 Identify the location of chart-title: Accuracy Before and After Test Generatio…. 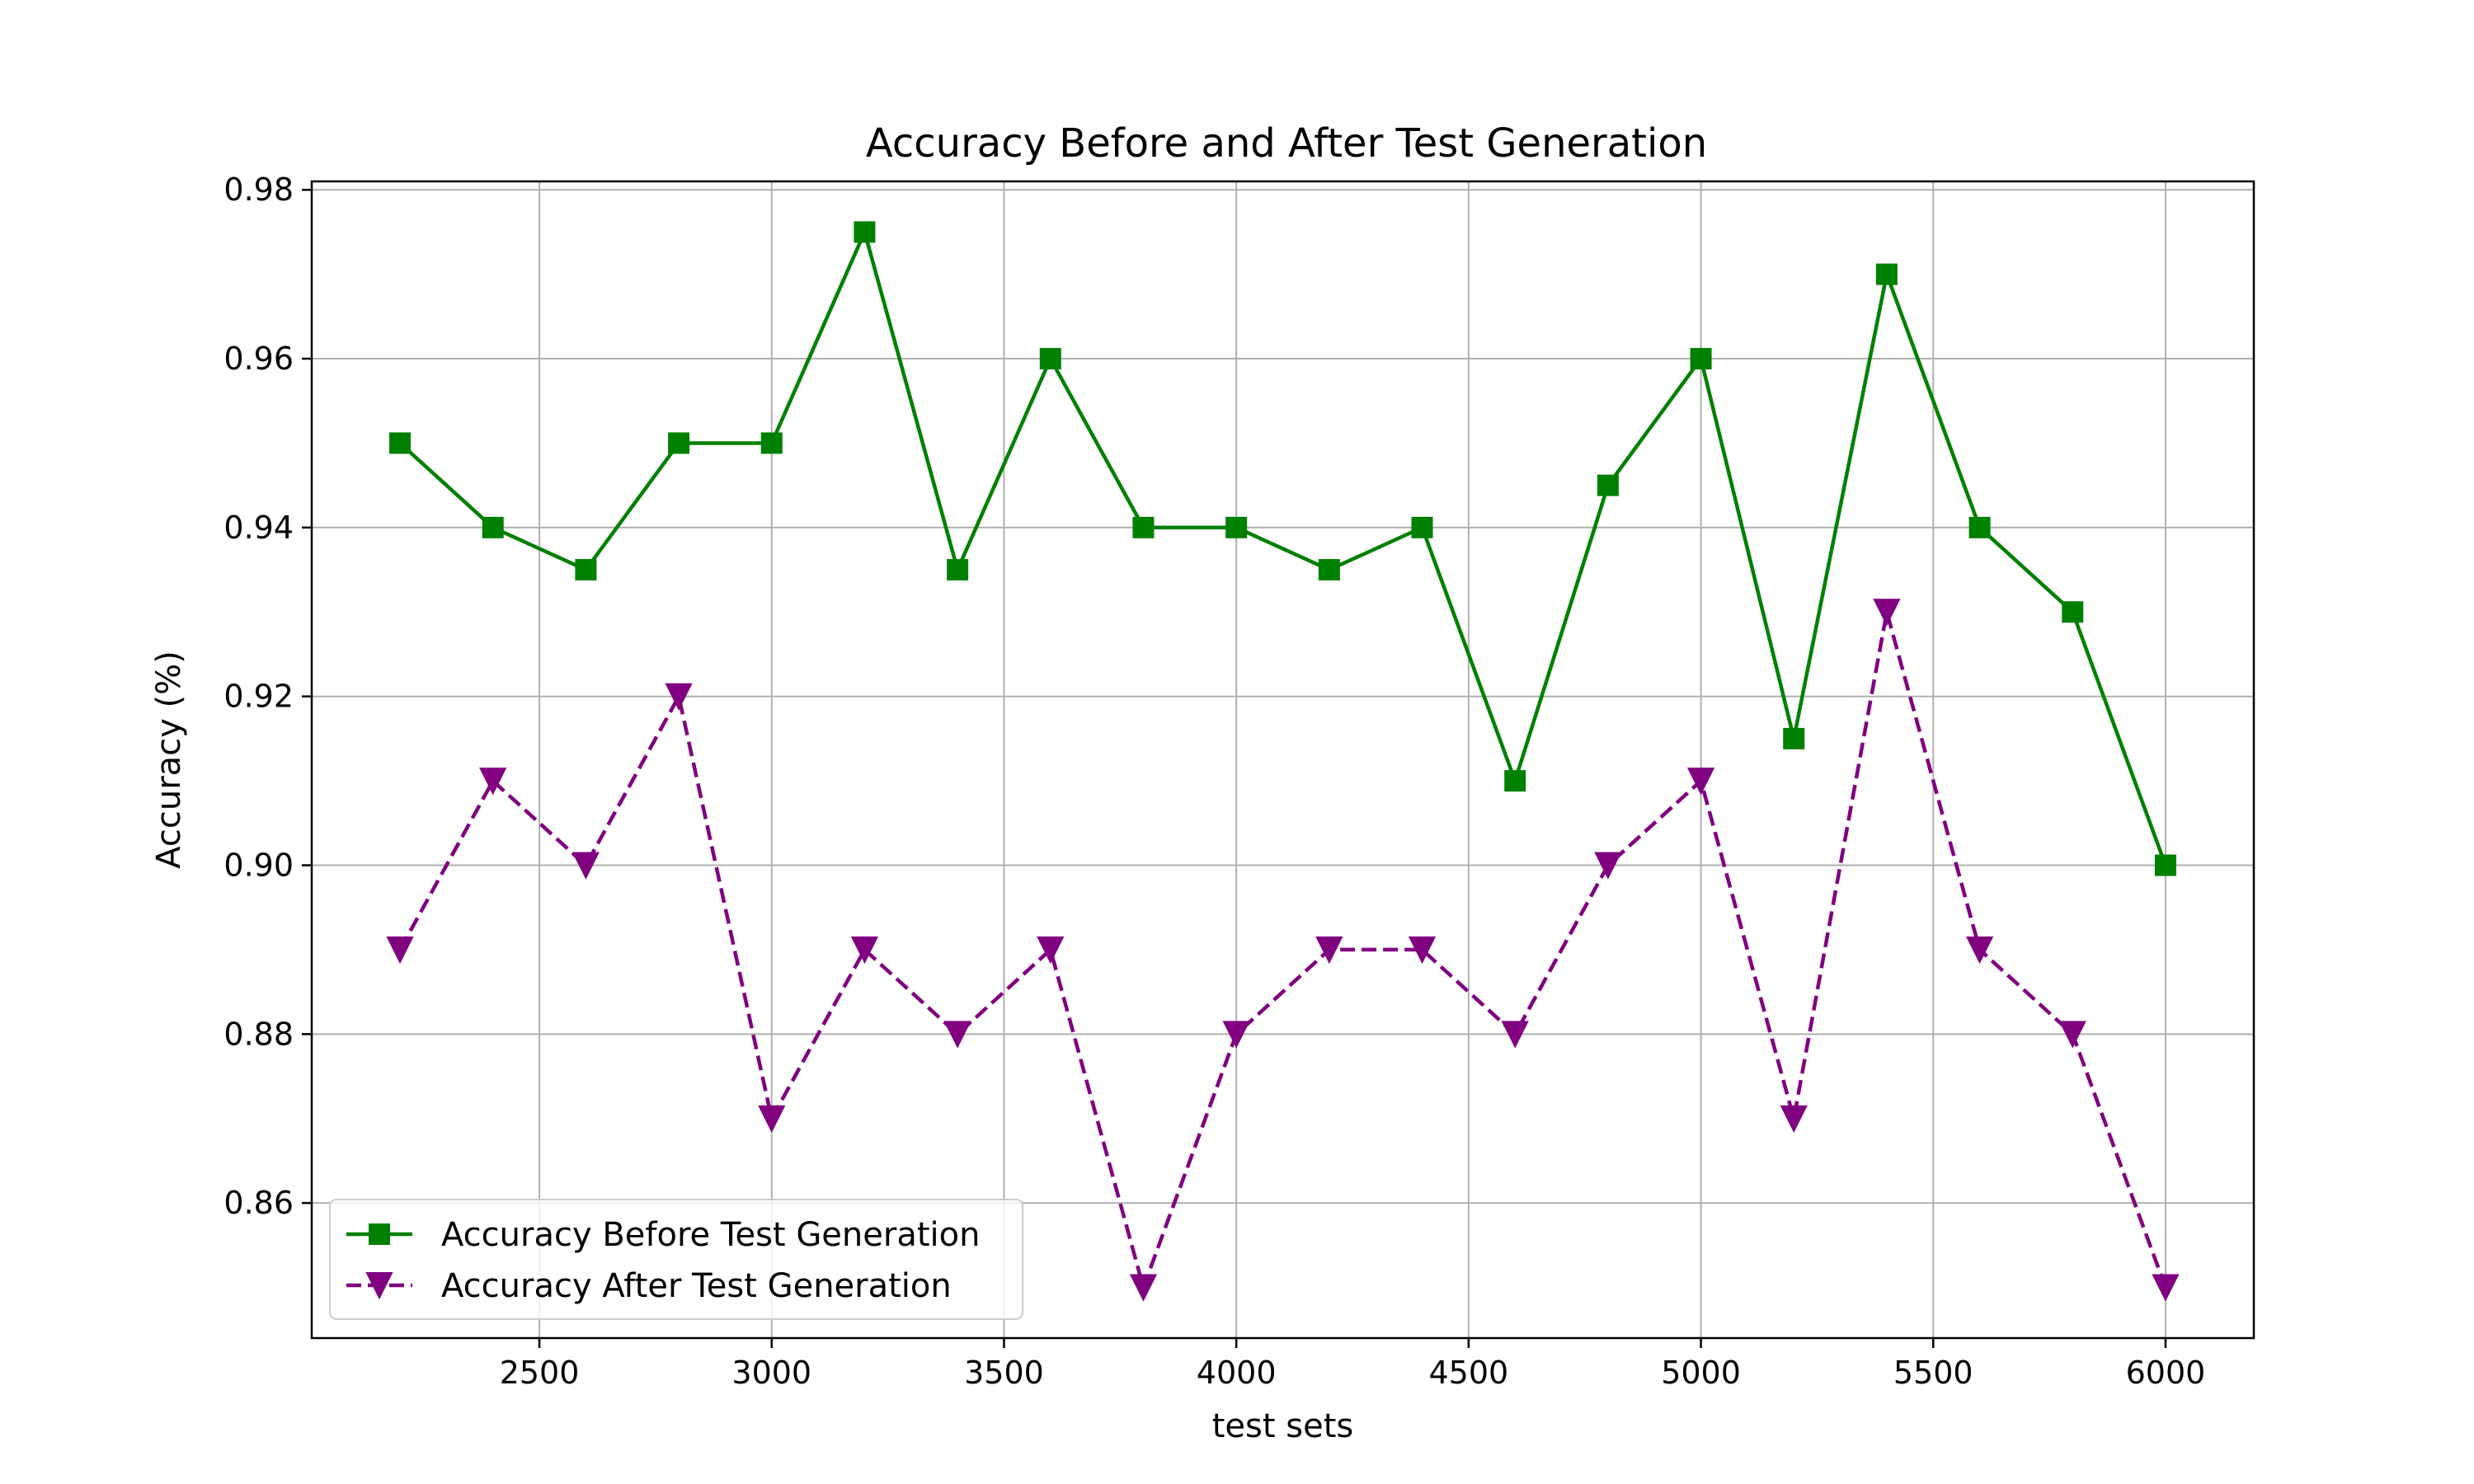
(1286, 143).